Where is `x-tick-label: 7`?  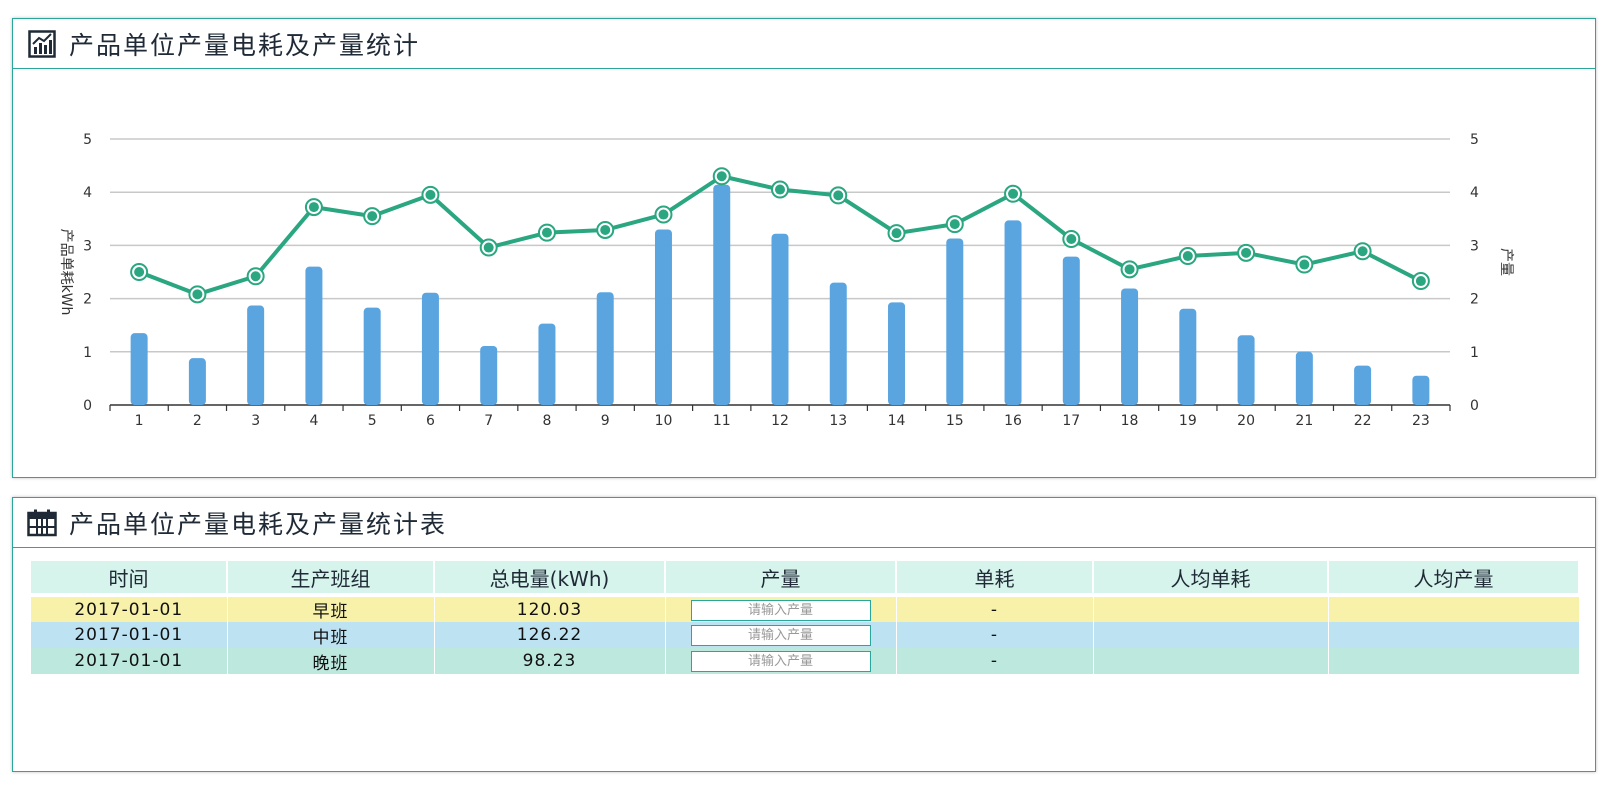
x-tick-label: 7 is located at coordinates (488, 421).